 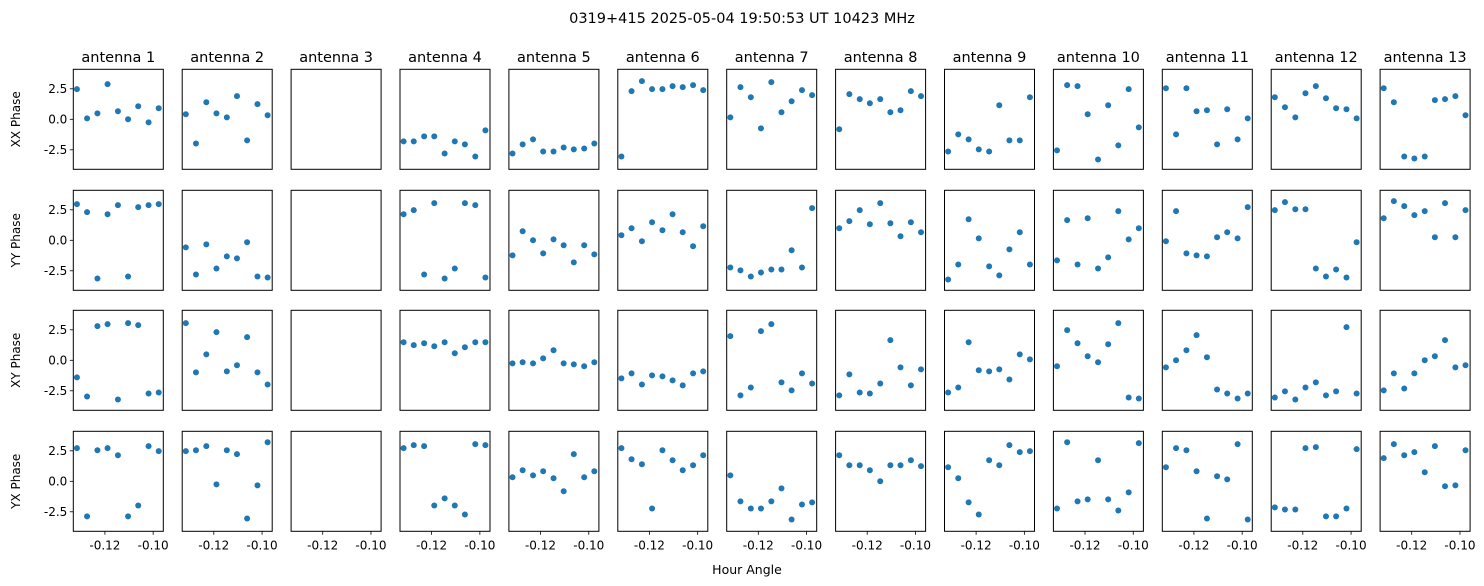 What do you see at coordinates (106, 491) in the screenshot?
I see `subplot: 2.5 0.0 -2.5 -0.12 -0.10` at bounding box center [106, 491].